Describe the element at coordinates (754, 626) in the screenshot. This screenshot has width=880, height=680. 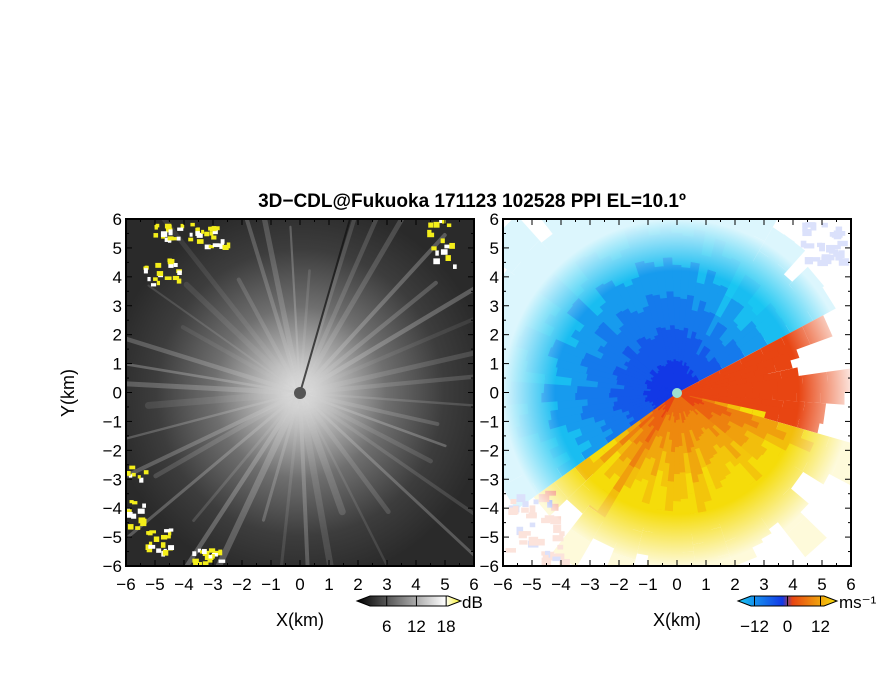
I see `velocity-colorbar-tick-label: −12` at that location.